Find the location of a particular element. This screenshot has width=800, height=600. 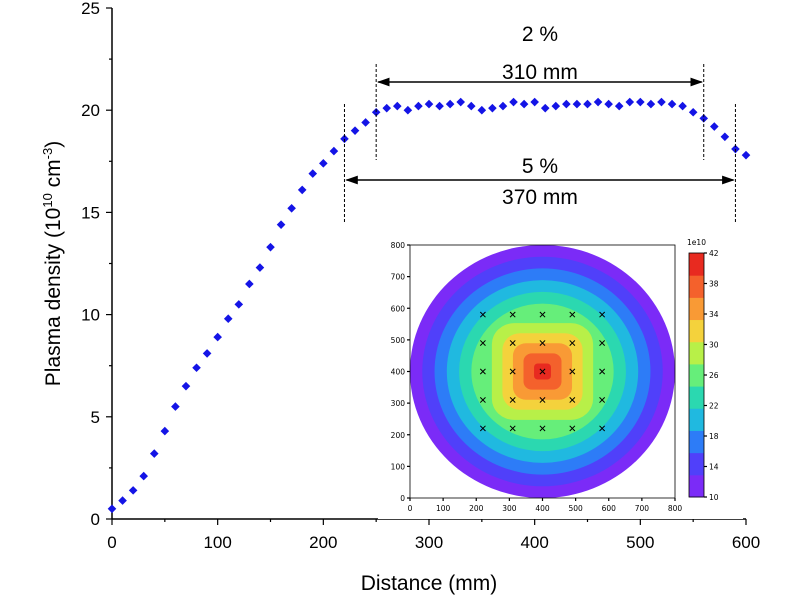

inset-x-tick-label: 600 is located at coordinates (609, 508).